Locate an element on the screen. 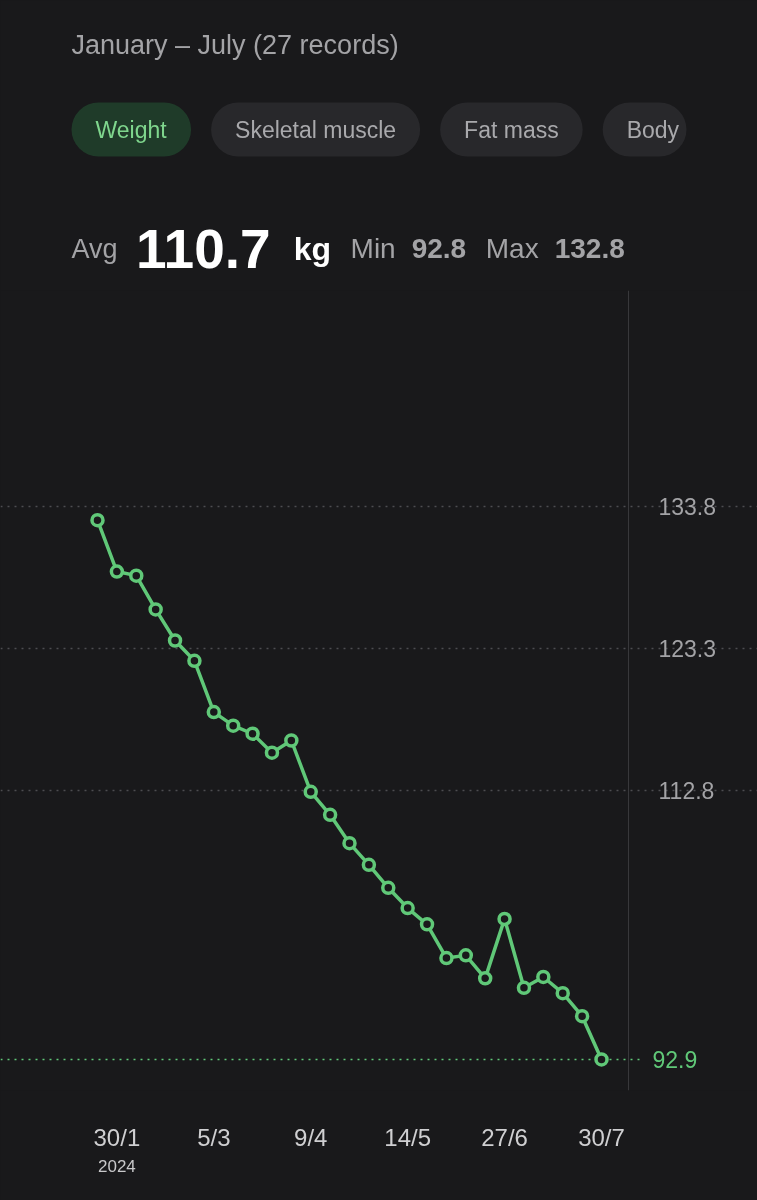 The width and height of the screenshot is (757, 1200). y-tick-label: 112.8 is located at coordinates (686, 791).